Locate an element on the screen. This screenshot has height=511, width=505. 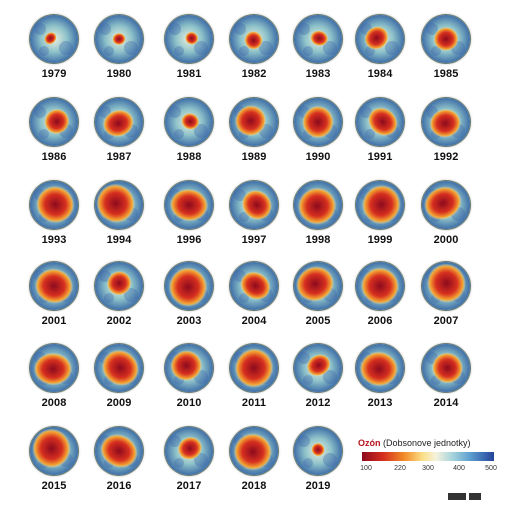
globe-cell: 2003 is located at coordinates (189, 295).